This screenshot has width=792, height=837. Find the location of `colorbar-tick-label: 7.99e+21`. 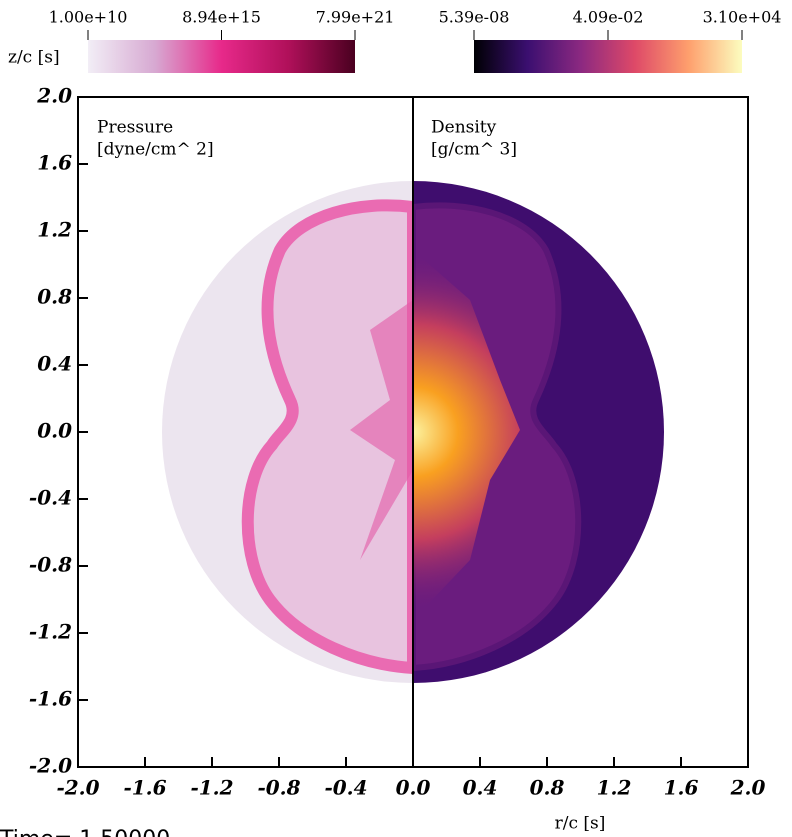

colorbar-tick-label: 7.99e+21 is located at coordinates (355, 17).